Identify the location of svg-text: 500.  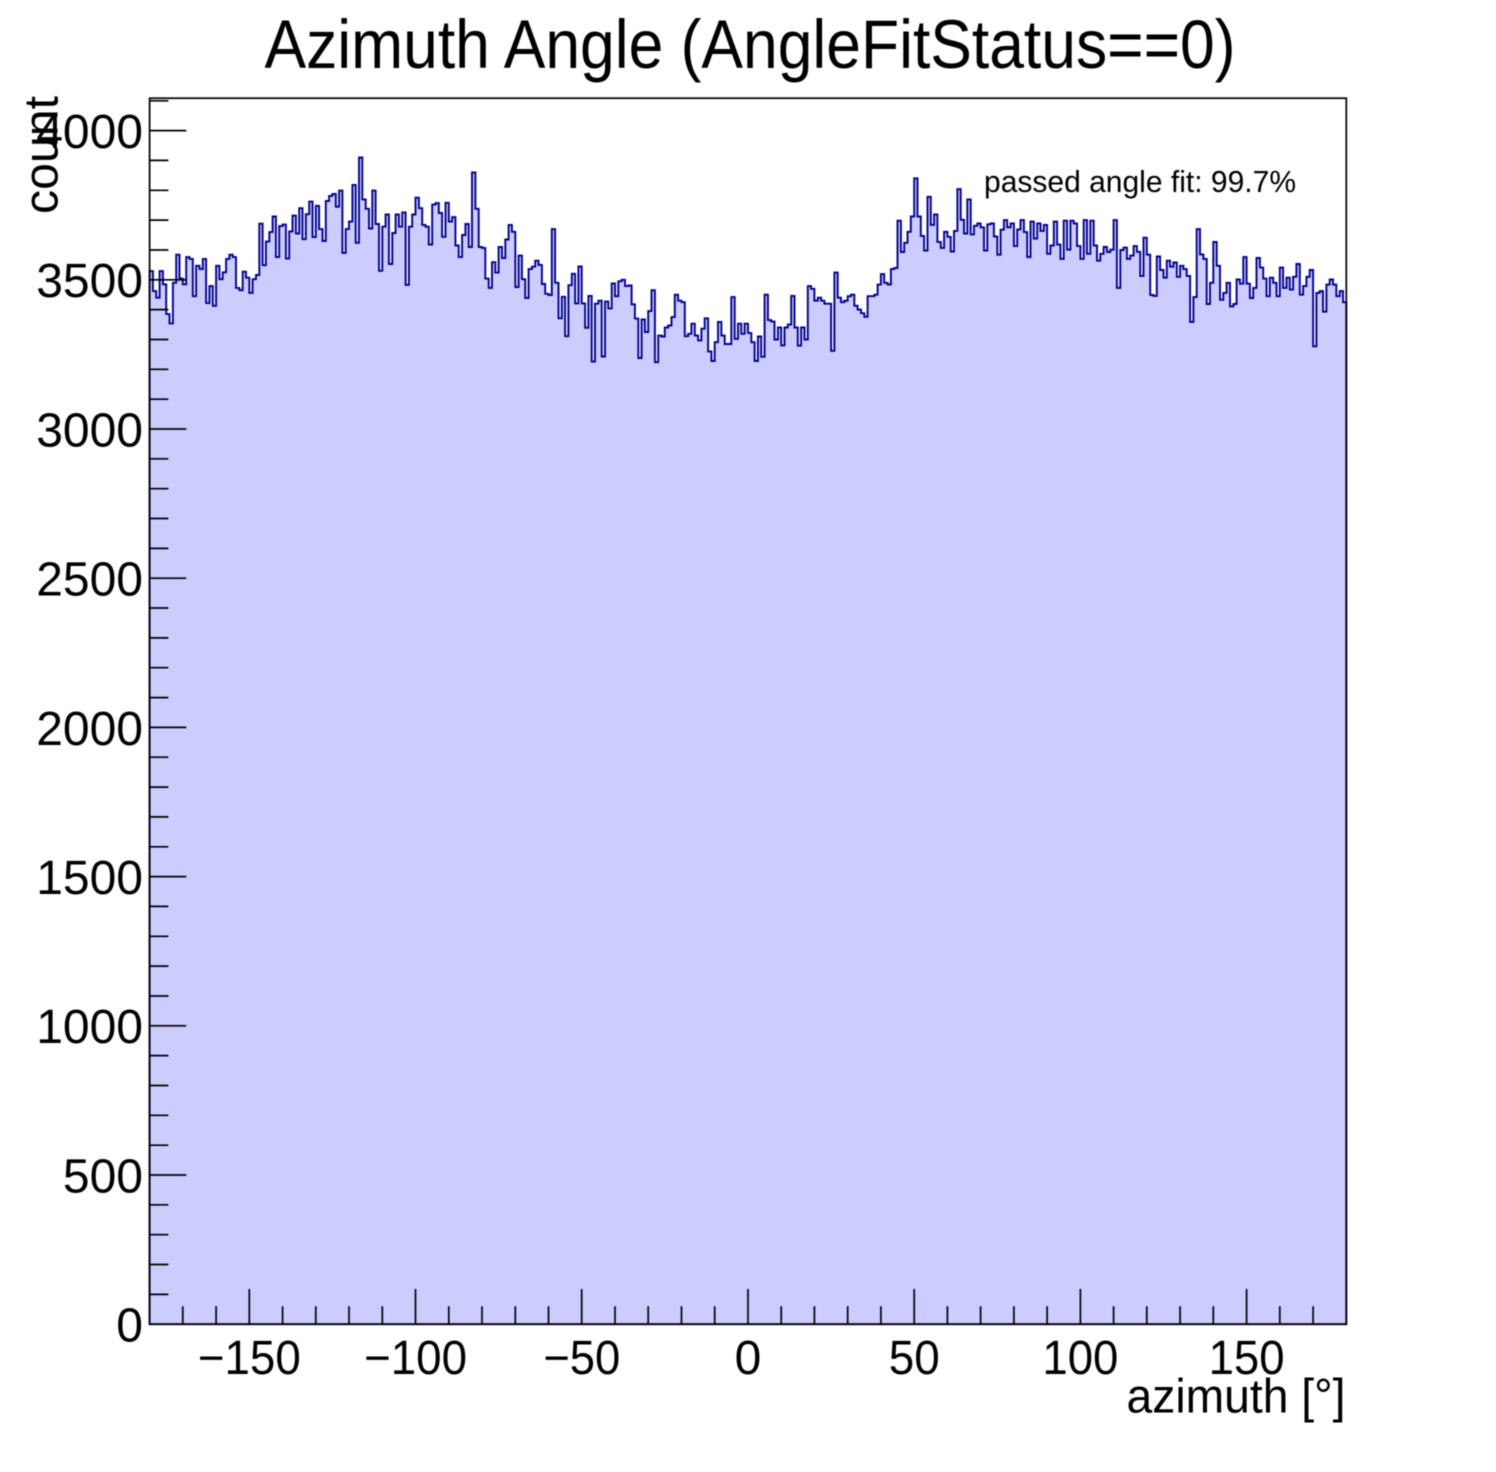
(103, 1176).